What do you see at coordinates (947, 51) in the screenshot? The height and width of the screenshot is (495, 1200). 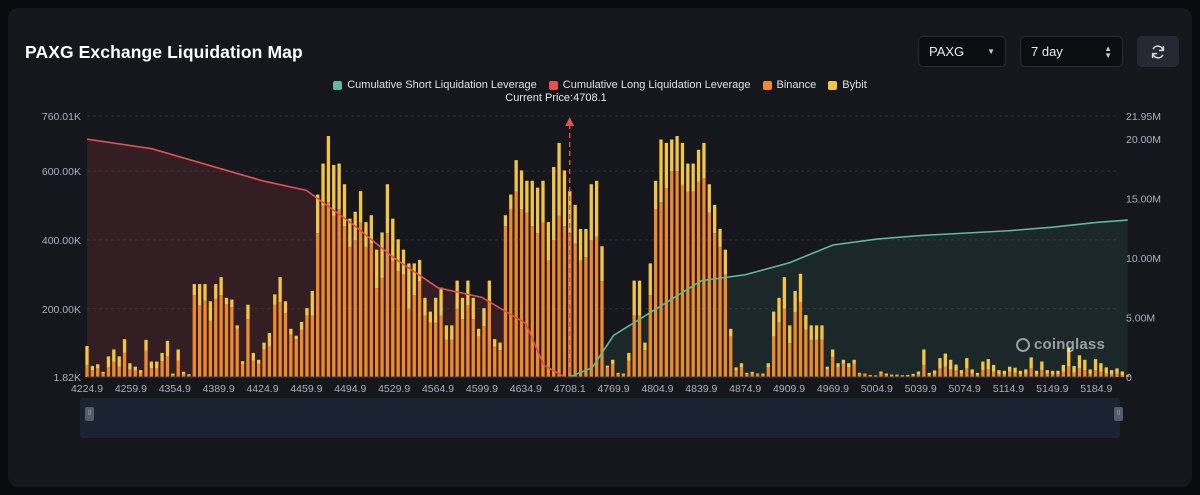 I see `symbol-select-value: PAXG` at bounding box center [947, 51].